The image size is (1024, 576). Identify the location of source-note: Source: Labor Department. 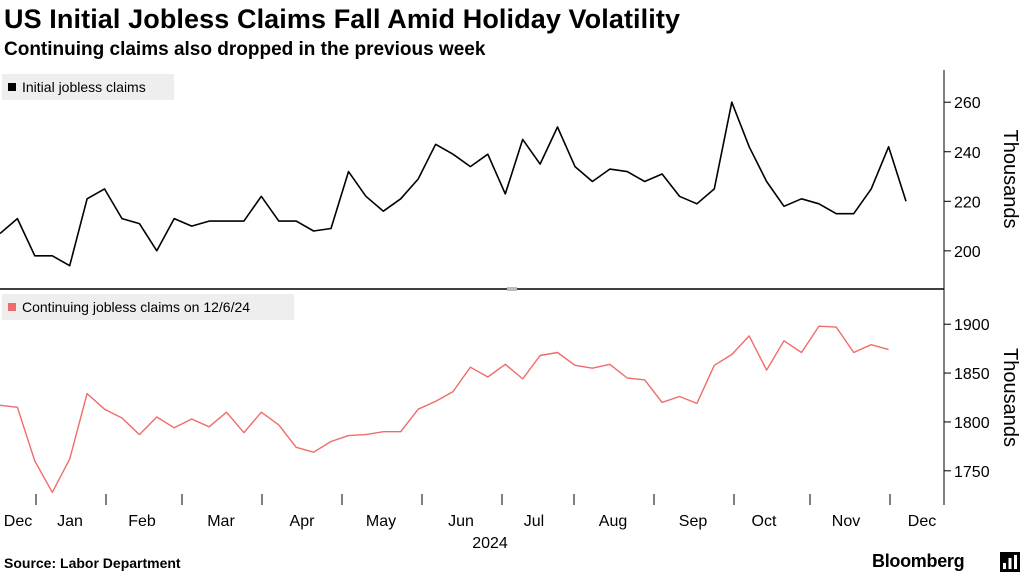
(92, 563).